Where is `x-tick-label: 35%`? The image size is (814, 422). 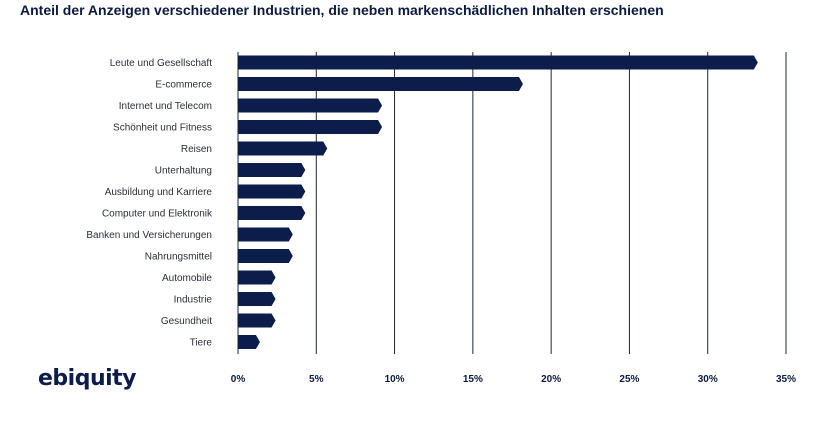
x-tick-label: 35% is located at coordinates (786, 379).